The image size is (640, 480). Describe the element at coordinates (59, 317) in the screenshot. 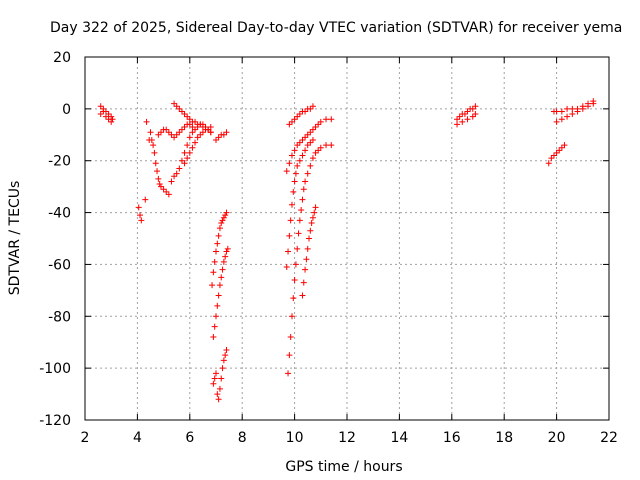

I see `y-tick-label: -80` at that location.